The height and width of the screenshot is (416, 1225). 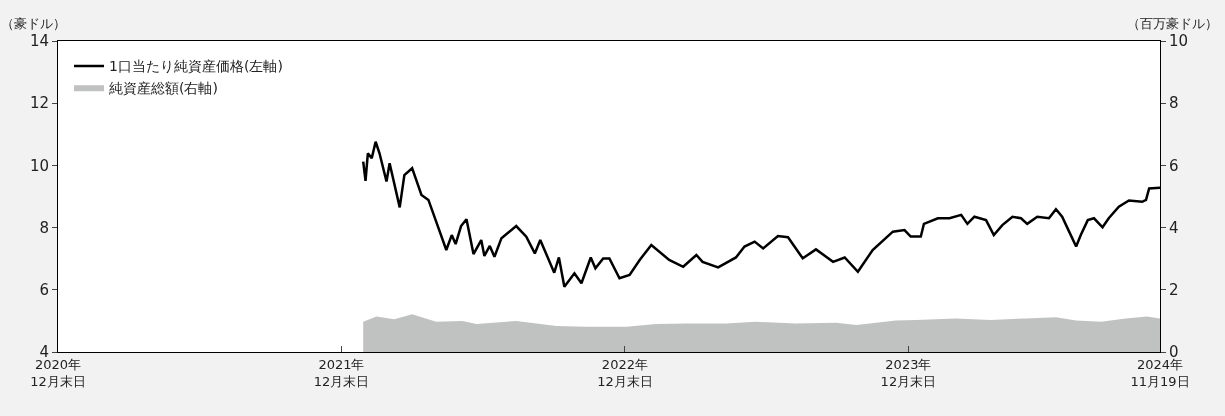 I want to click on y2-tick-label: 4, so click(x=1174, y=227).